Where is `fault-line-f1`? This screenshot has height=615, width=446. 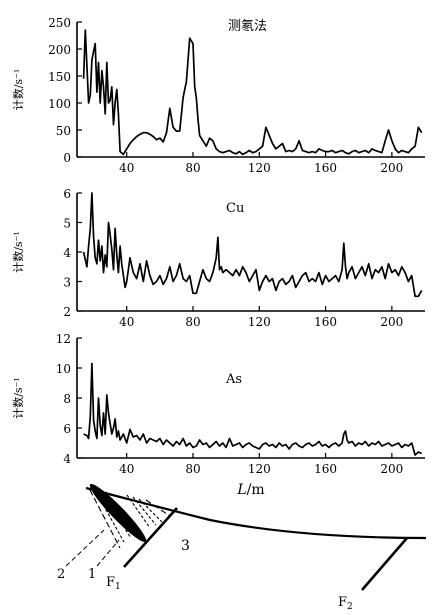 fault-line-f1 is located at coordinates (150, 537).